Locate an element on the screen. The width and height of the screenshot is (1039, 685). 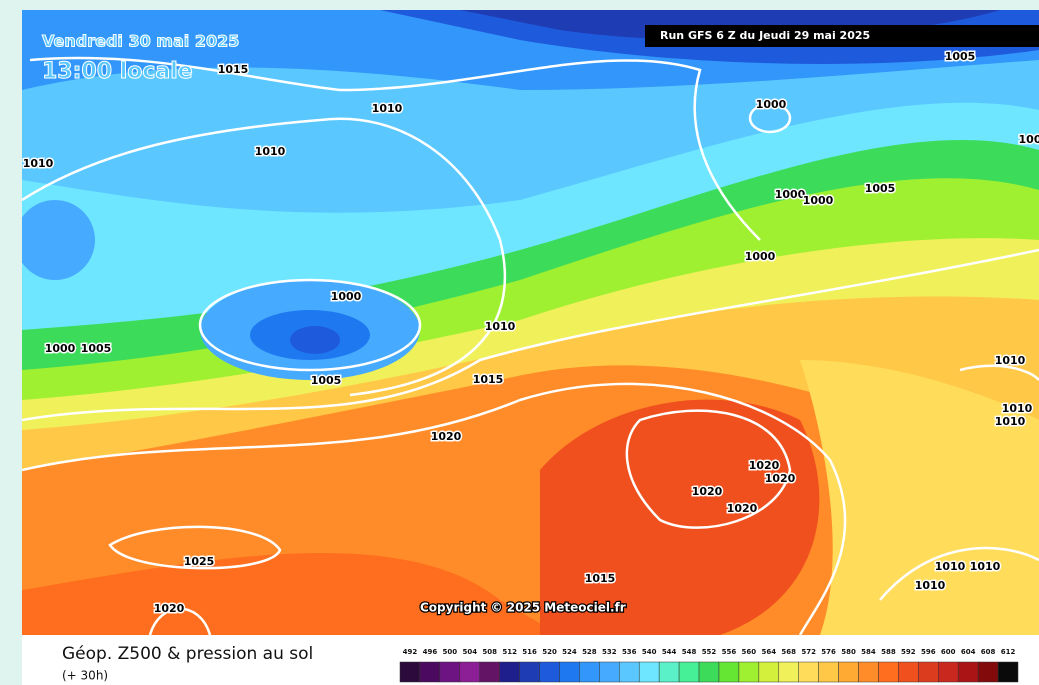
legend-value: 596 is located at coordinates (928, 652).